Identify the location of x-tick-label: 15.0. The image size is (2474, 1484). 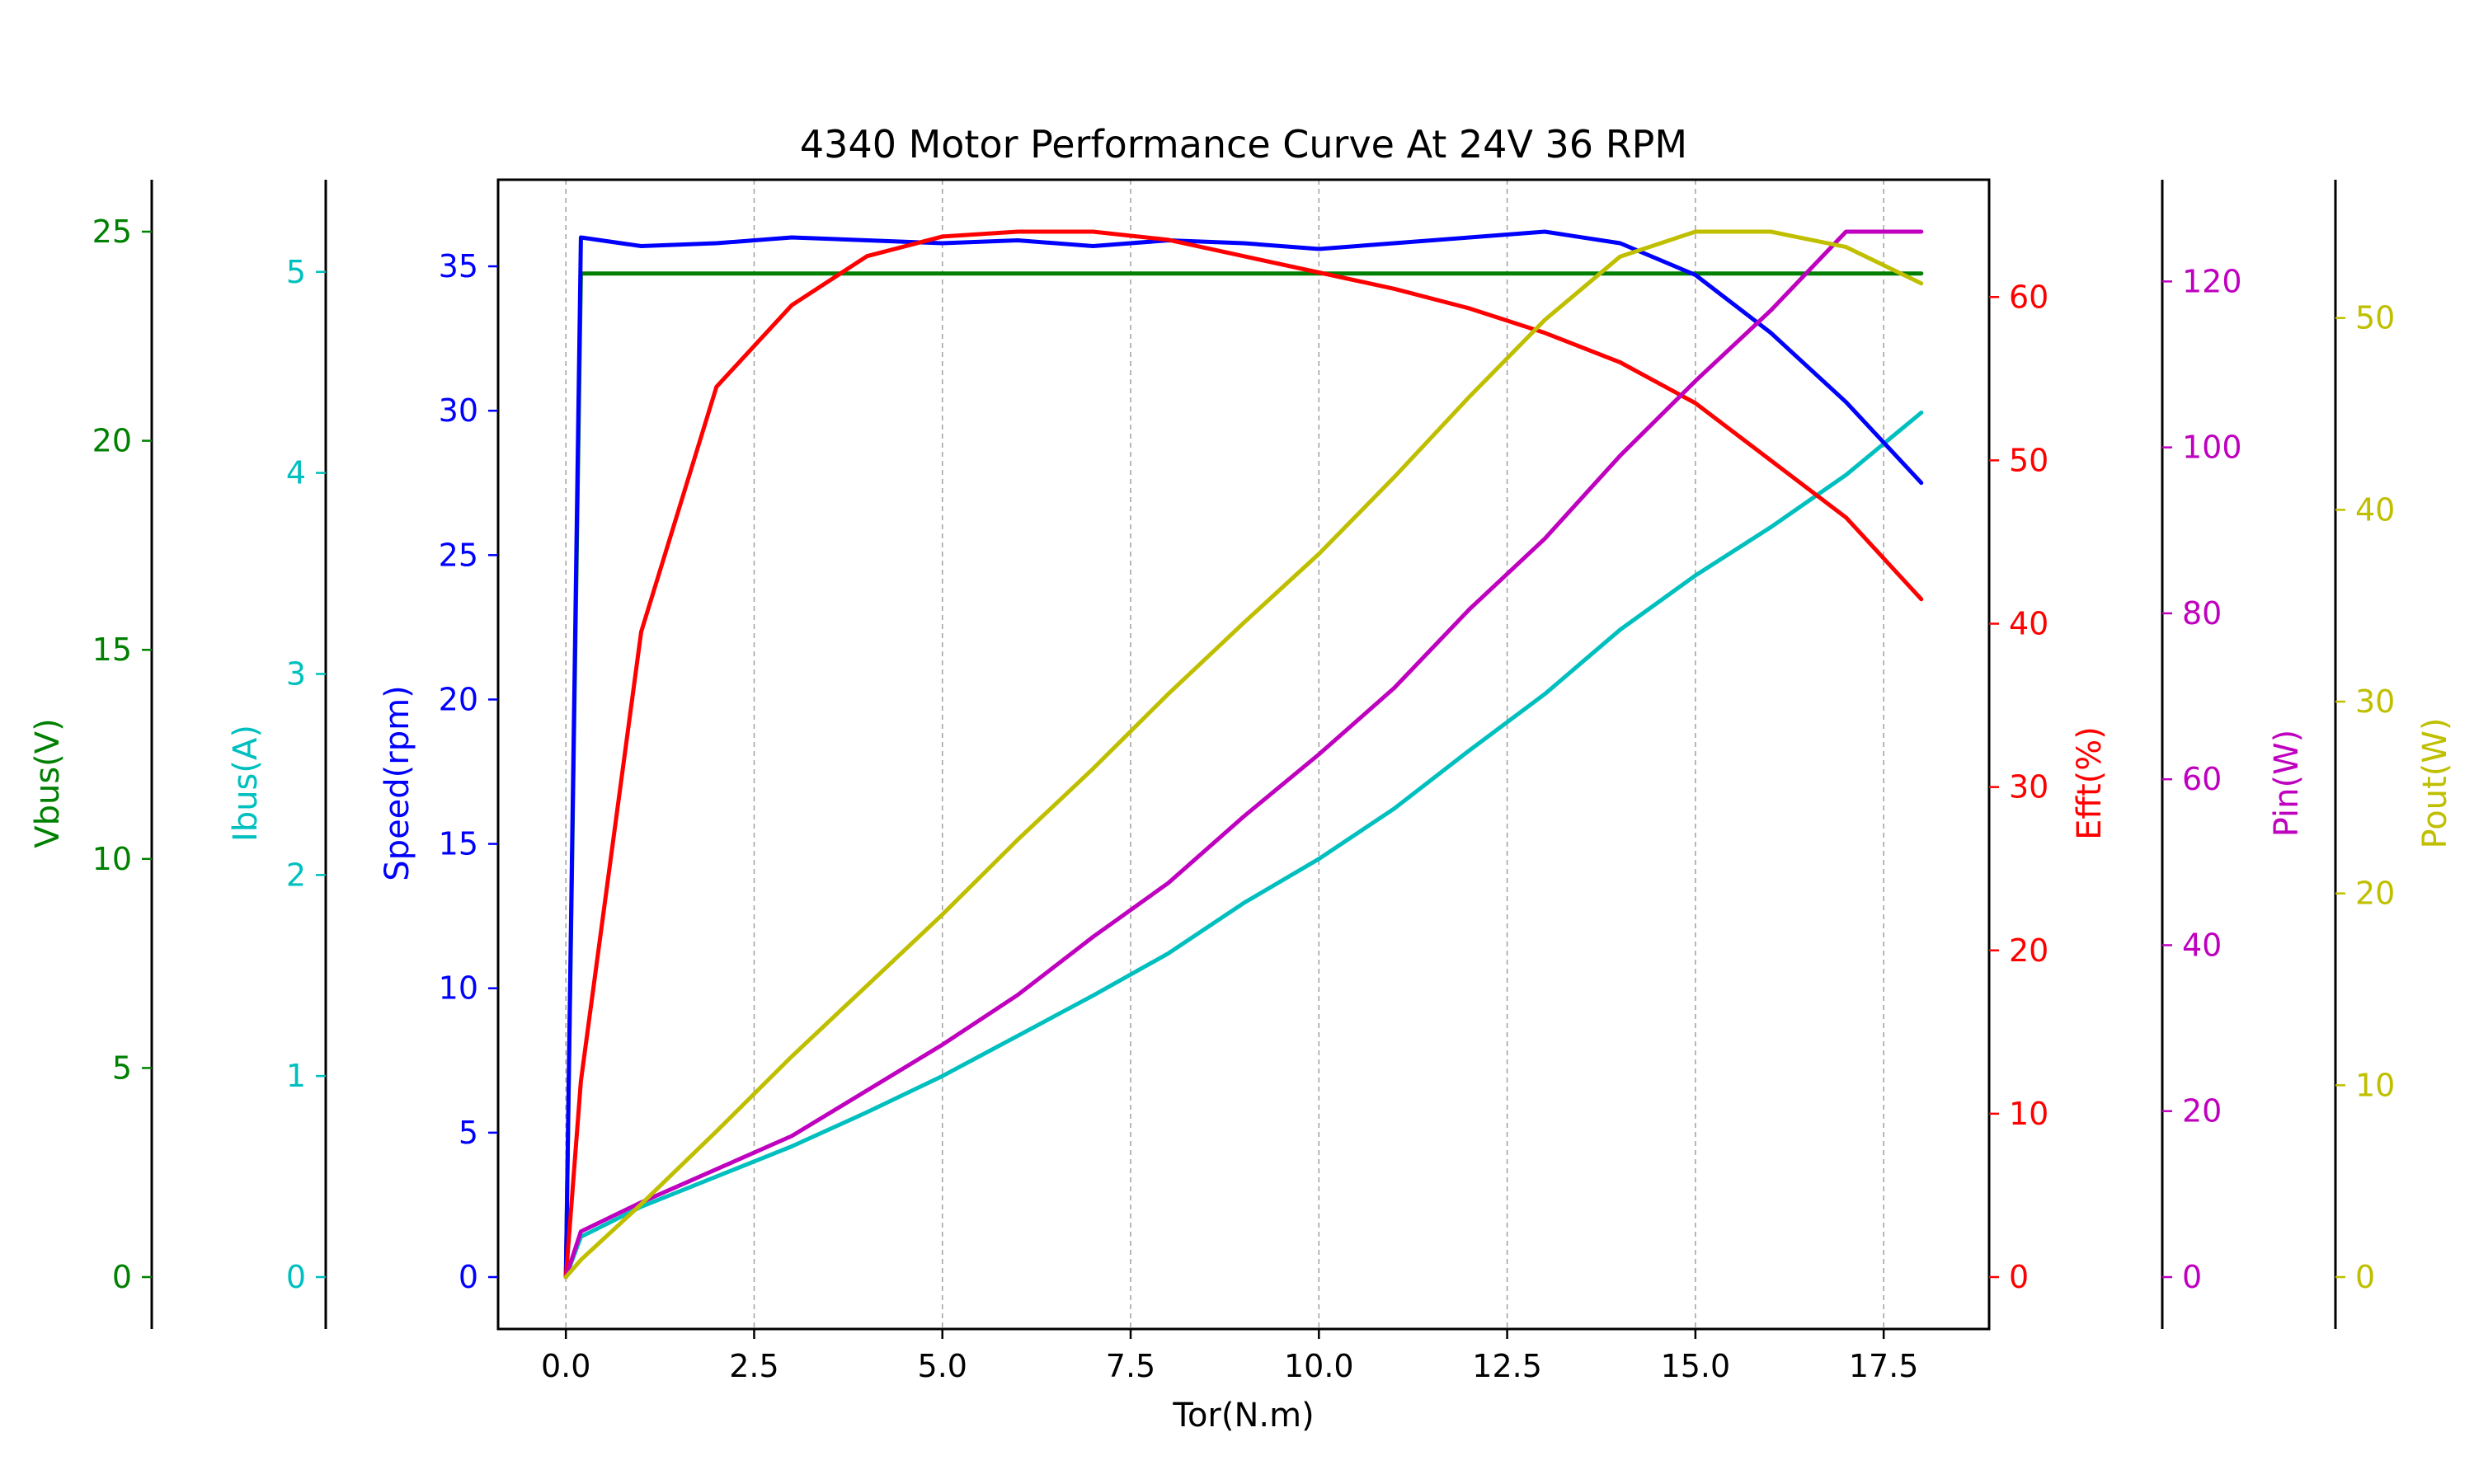
(1696, 1366).